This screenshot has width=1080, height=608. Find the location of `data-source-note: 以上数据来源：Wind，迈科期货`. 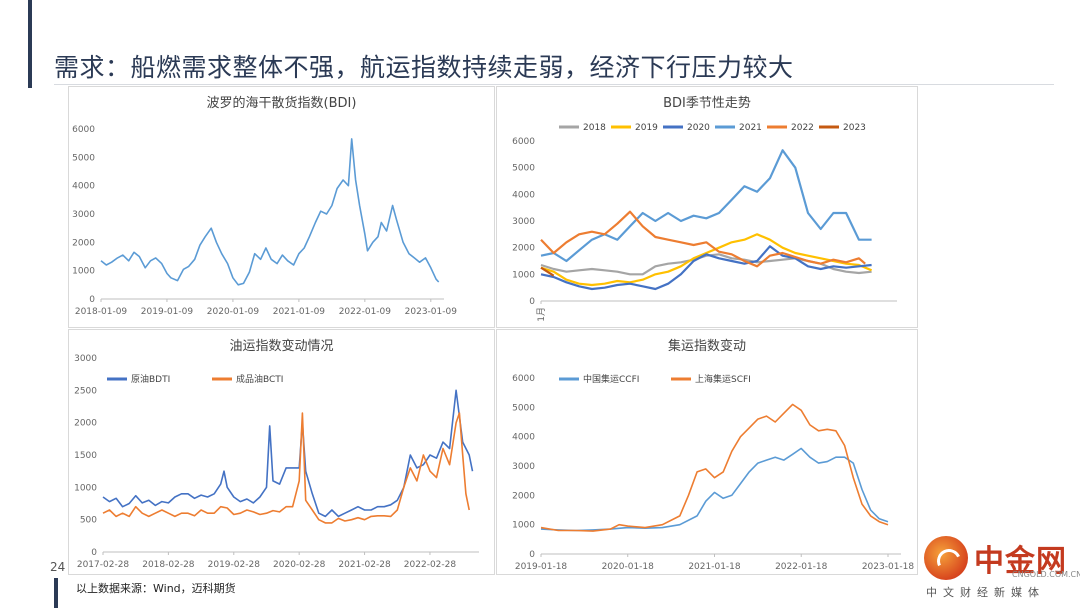

data-source-note: 以上数据来源：Wind，迈科期货 is located at coordinates (156, 588).